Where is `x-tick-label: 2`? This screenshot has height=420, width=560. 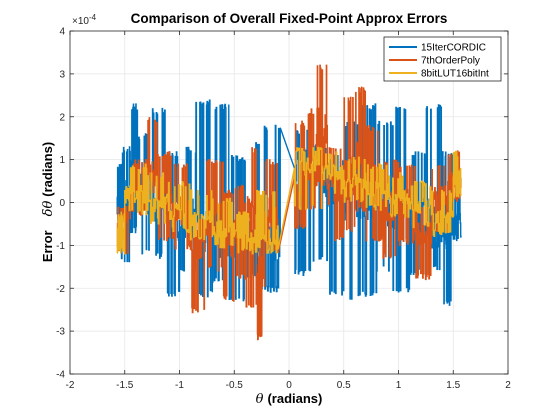 x-tick-label: 2 is located at coordinates (508, 385).